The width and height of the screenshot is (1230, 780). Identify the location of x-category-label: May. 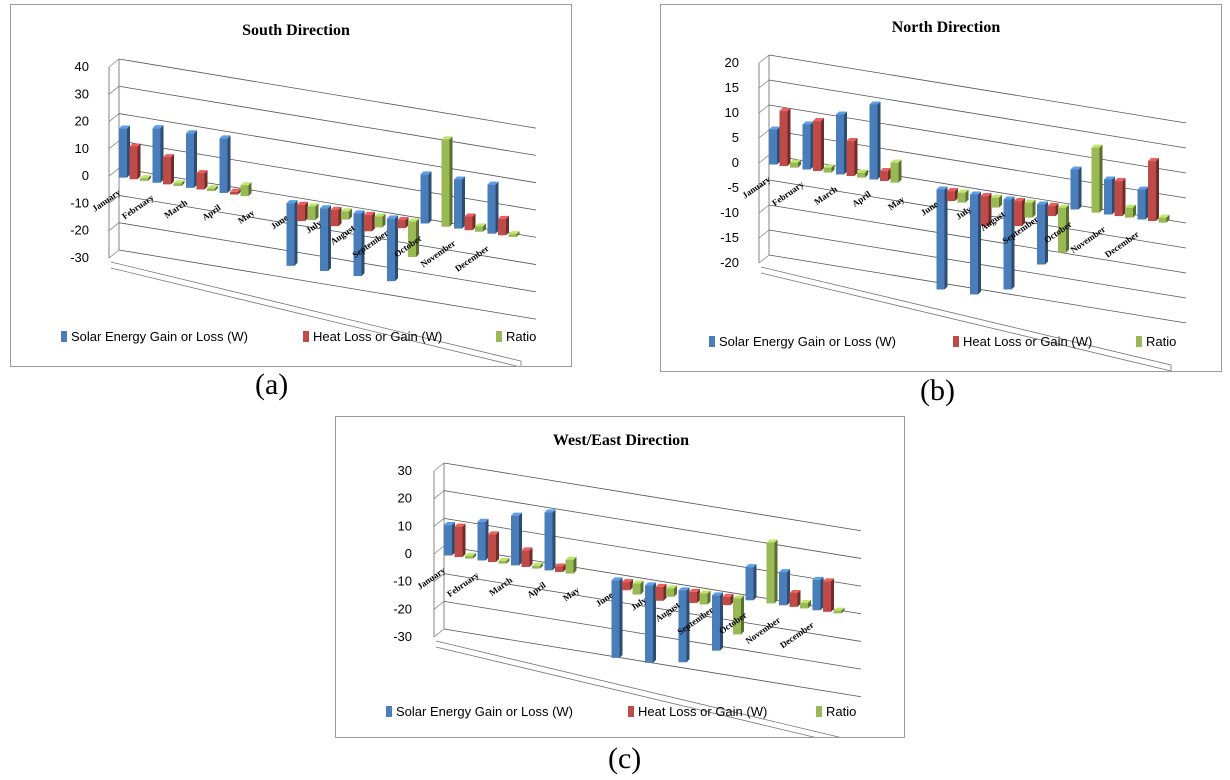
(896, 203).